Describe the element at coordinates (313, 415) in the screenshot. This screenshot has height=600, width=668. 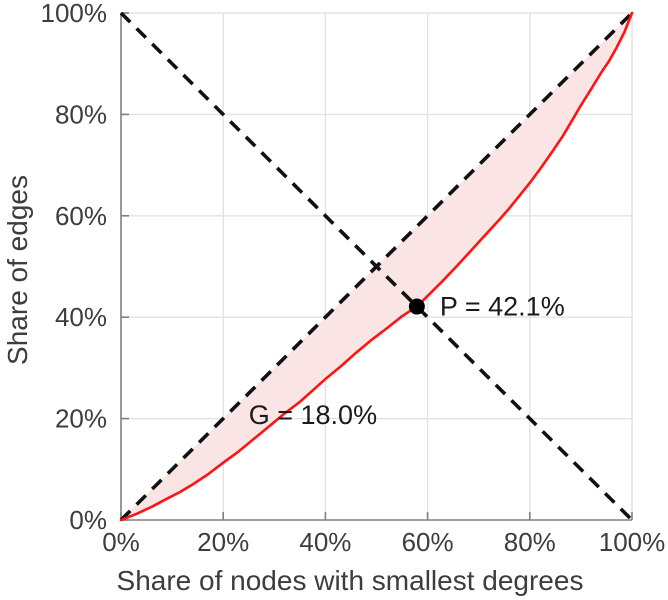
I see `gini-label: G = 18.0%` at that location.